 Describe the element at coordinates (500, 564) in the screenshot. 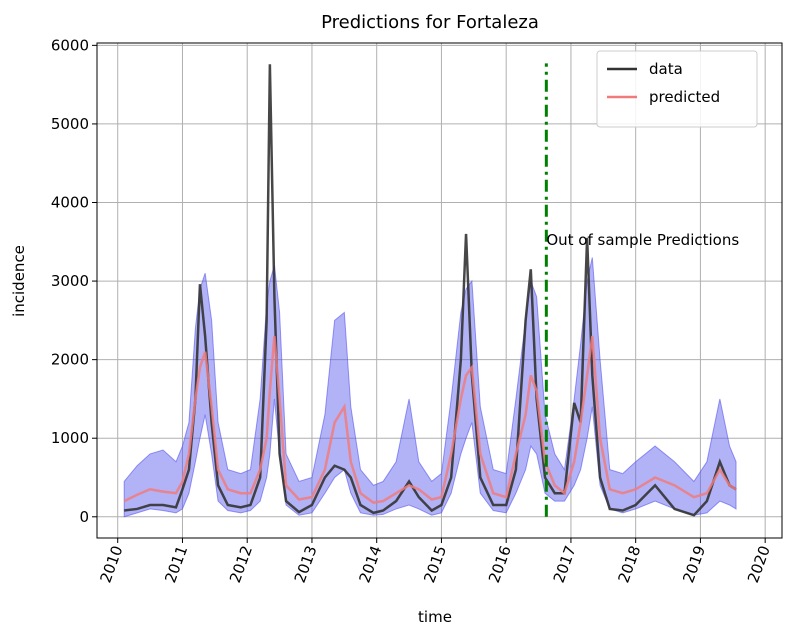

I see `x-tick-label: 2016` at that location.